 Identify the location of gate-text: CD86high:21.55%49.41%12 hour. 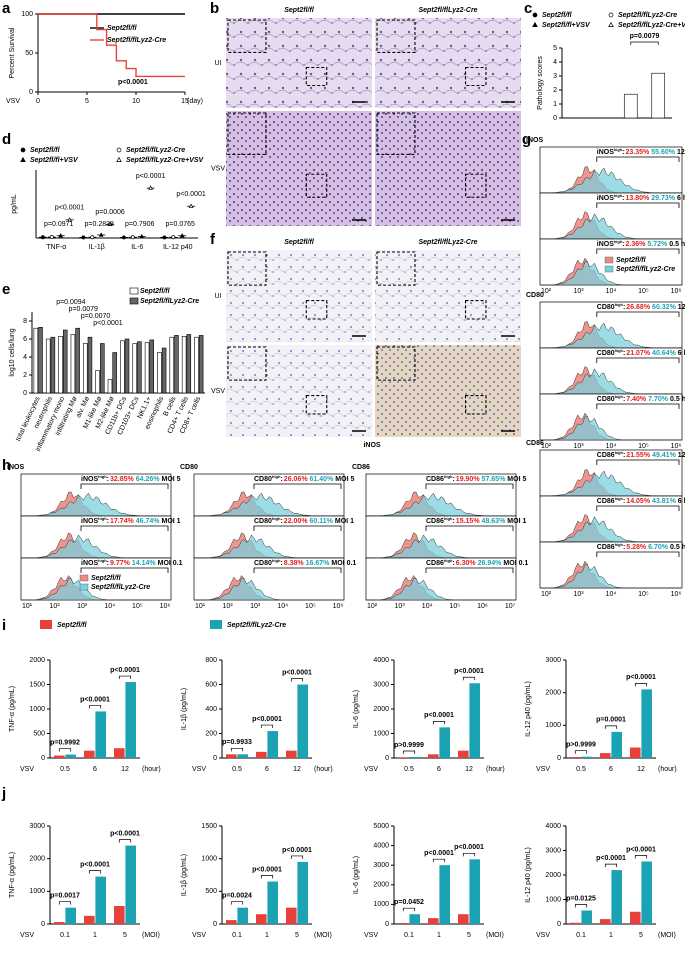
(641, 454).